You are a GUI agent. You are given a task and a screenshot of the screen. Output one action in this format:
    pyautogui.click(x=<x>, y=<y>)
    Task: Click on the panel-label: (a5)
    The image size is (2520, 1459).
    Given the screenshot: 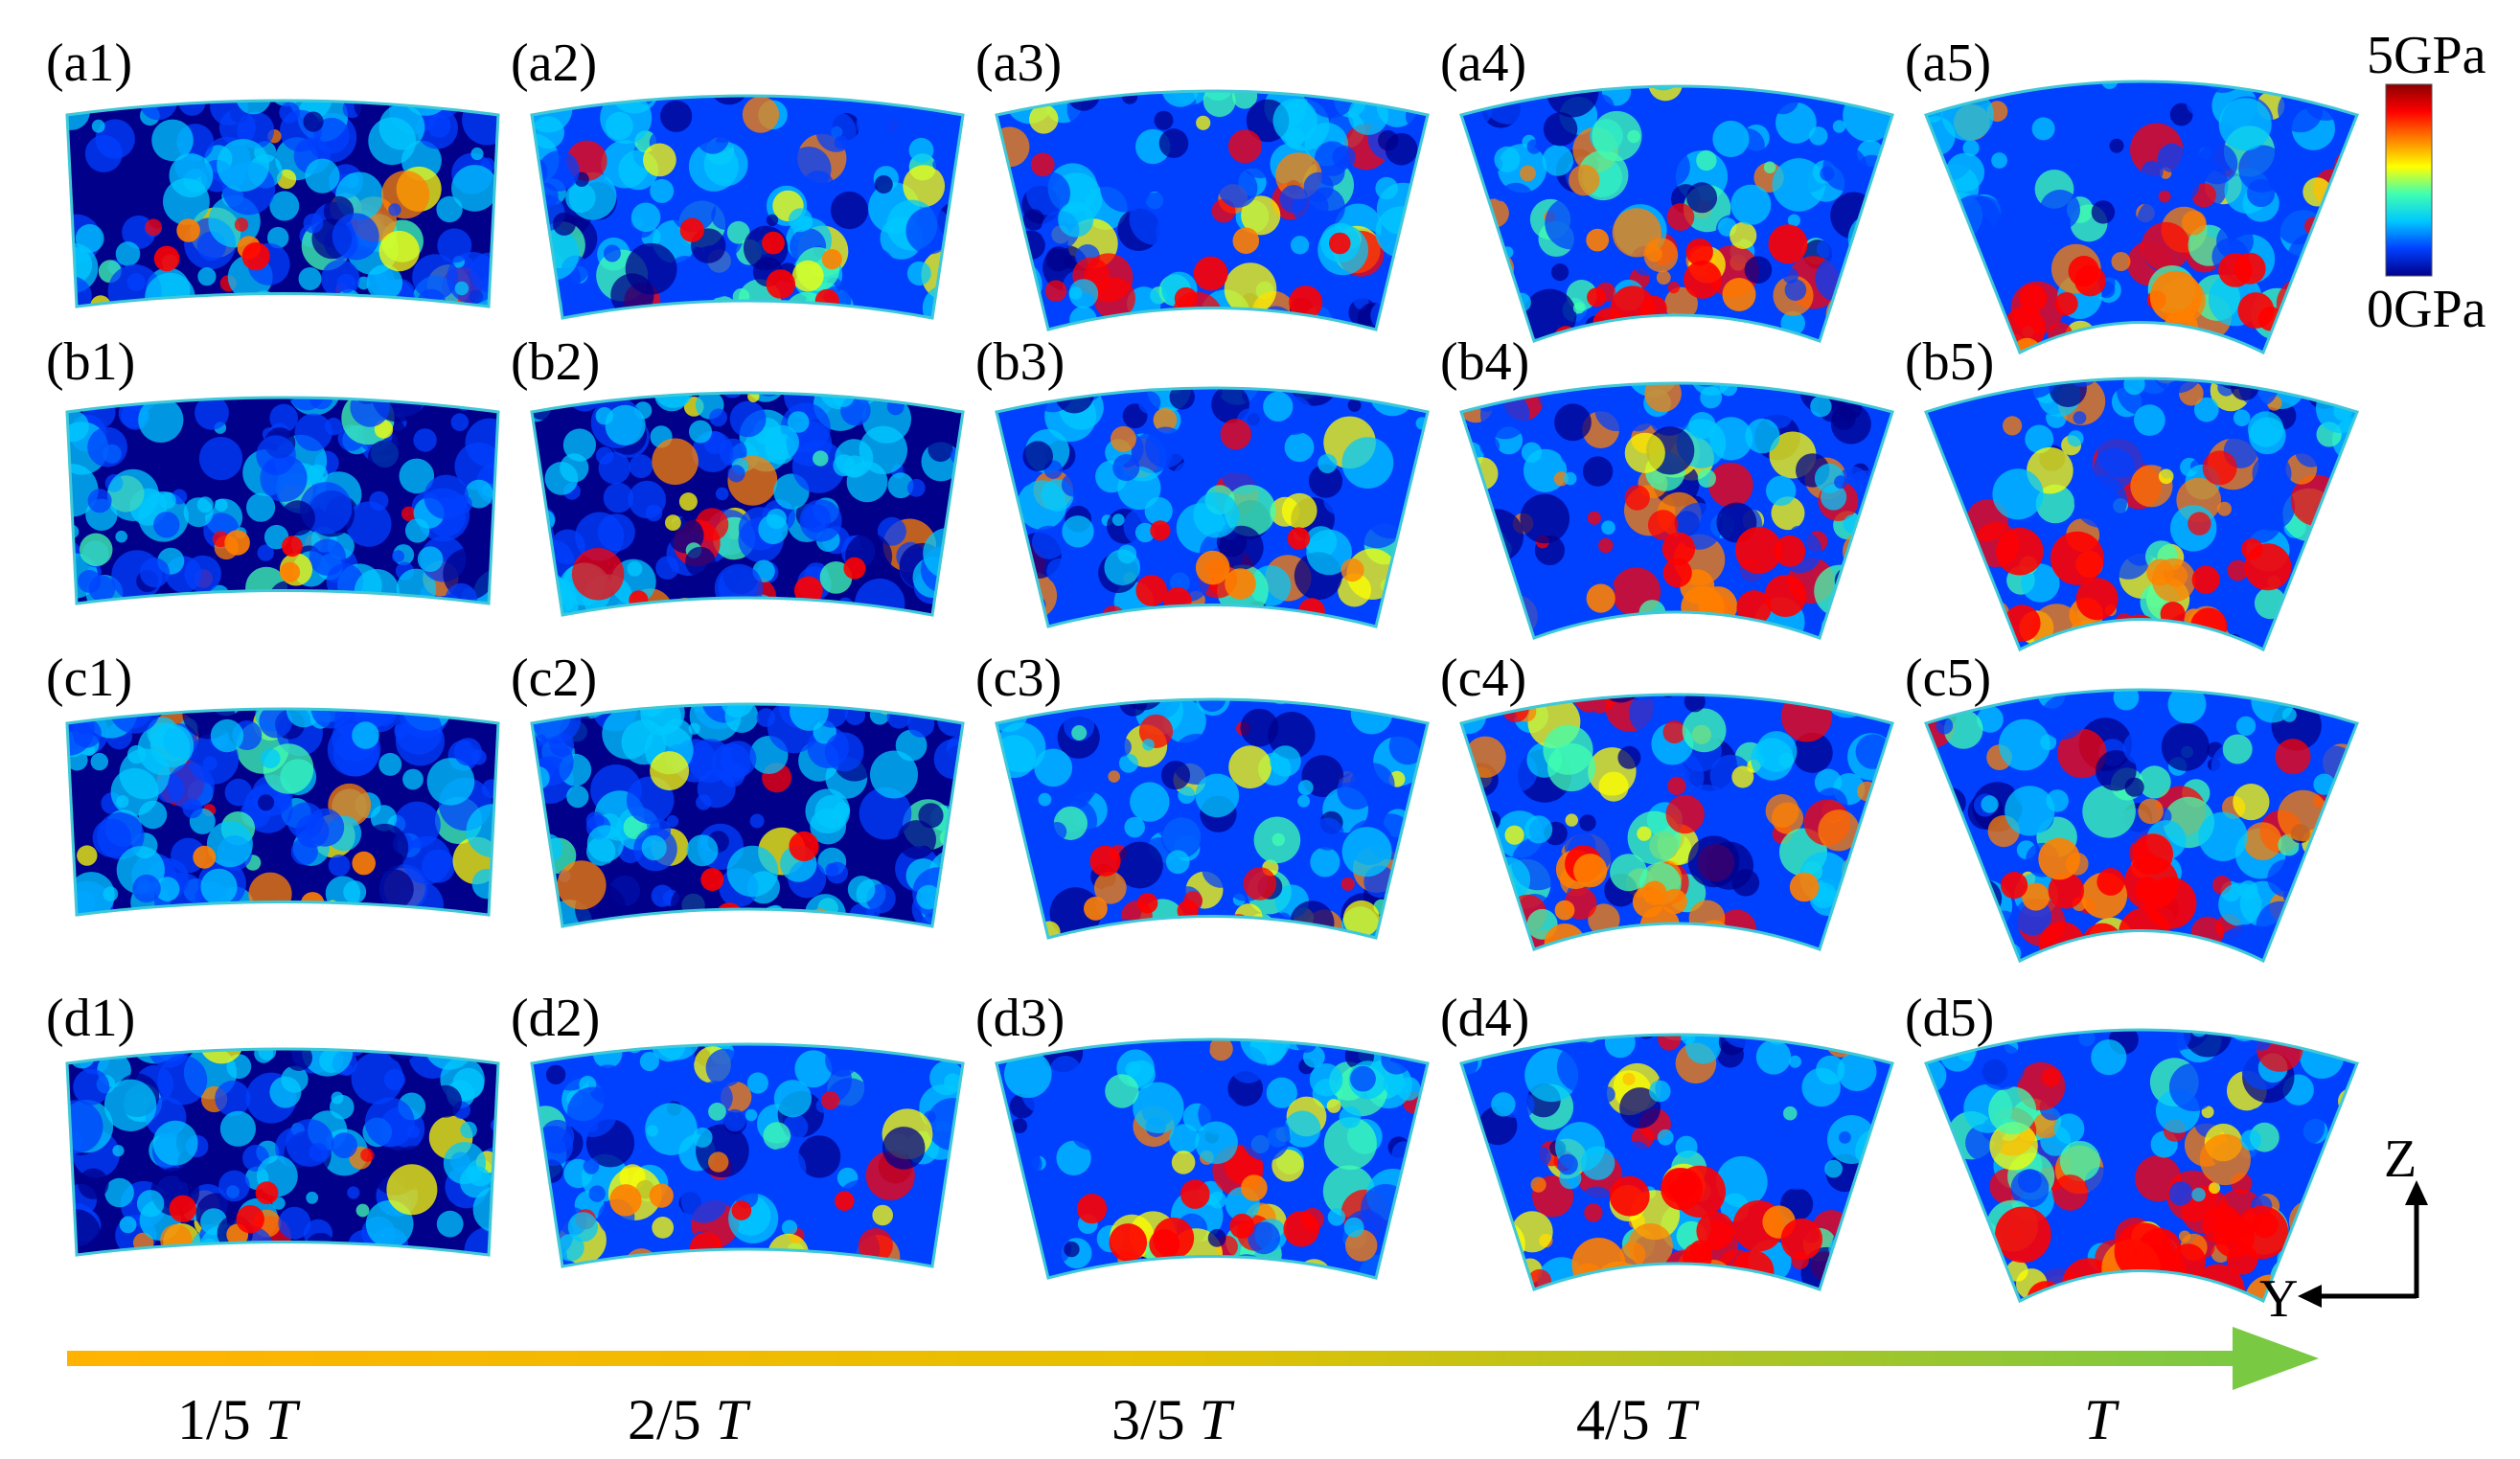 What is the action you would take?
    pyautogui.click(x=1948, y=63)
    